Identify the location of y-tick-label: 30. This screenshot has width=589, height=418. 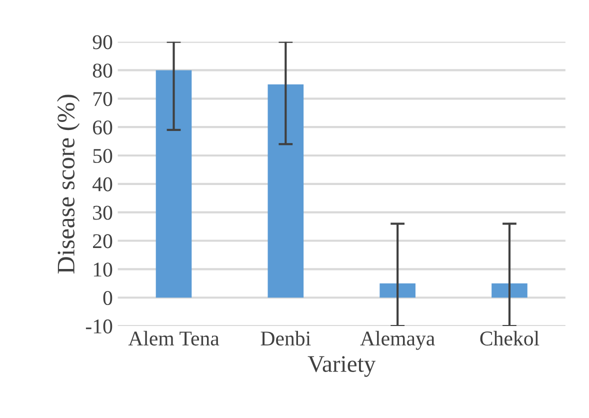
(102, 213).